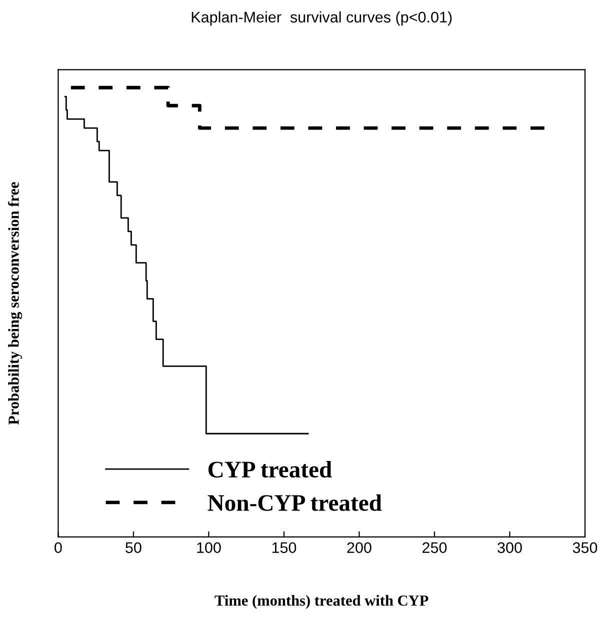 This screenshot has height=619, width=600. Describe the element at coordinates (434, 548) in the screenshot. I see `x-tick-label: 250` at that location.